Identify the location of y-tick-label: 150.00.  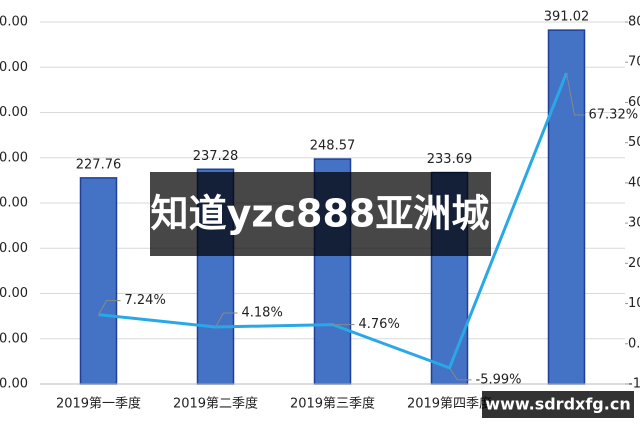
(14, 248).